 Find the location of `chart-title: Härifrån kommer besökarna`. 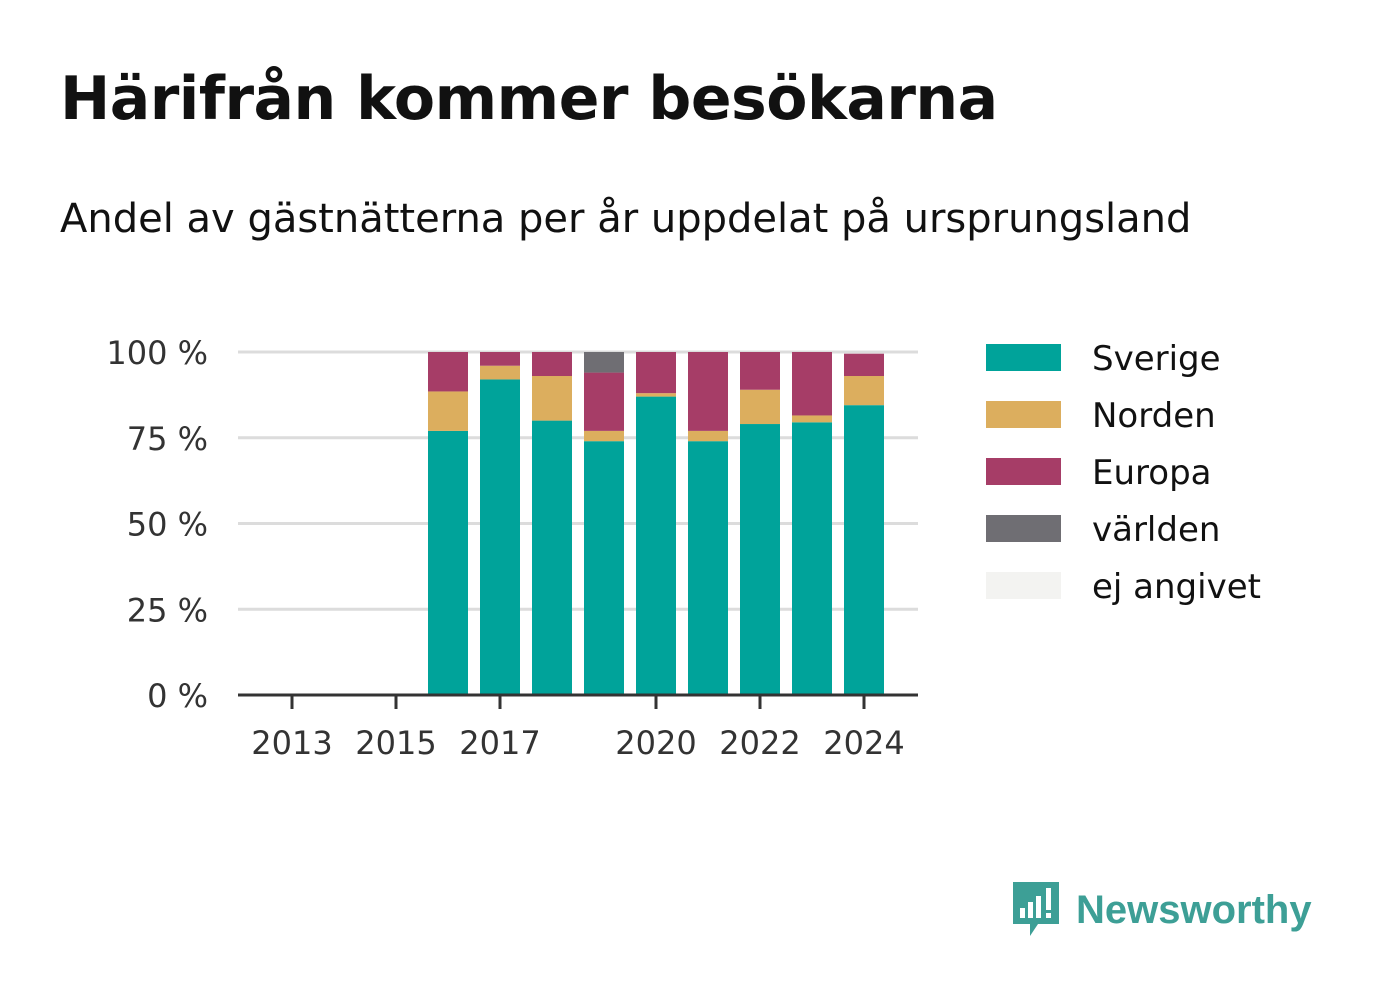

chart-title: Härifrån kommer besökarna is located at coordinates (529, 99).